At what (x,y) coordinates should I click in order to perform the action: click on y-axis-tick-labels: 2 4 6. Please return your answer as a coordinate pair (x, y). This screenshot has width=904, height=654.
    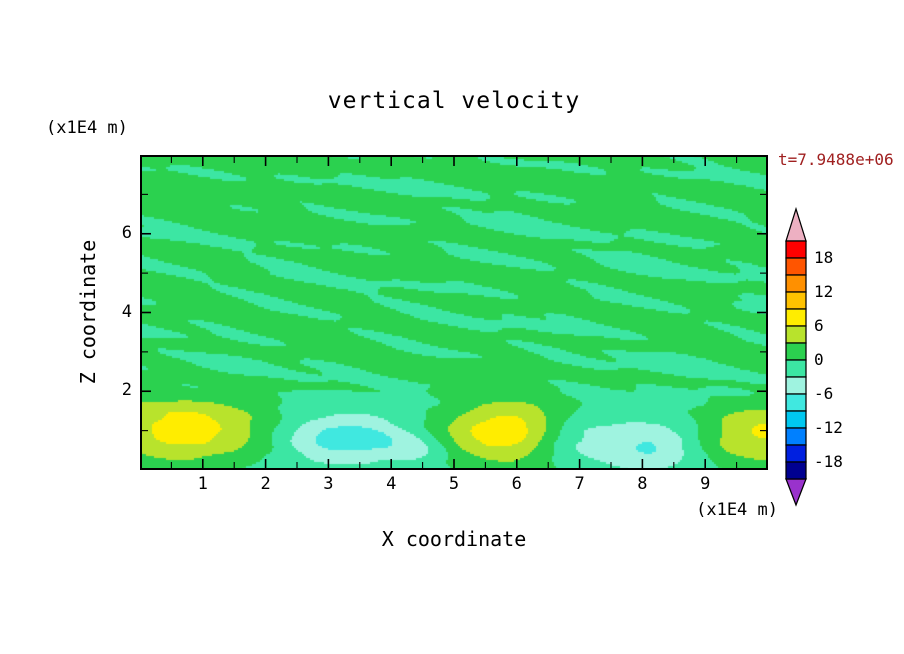
    Looking at the image, I should click on (116, 312).